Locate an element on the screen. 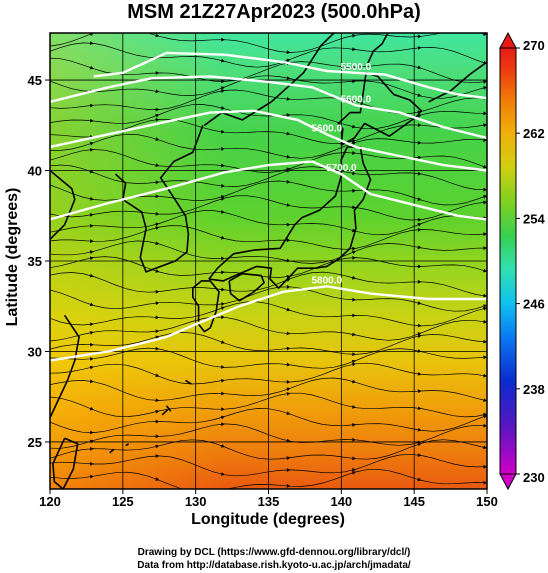  x-axis-label: Longitude (degrees) is located at coordinates (268, 520).